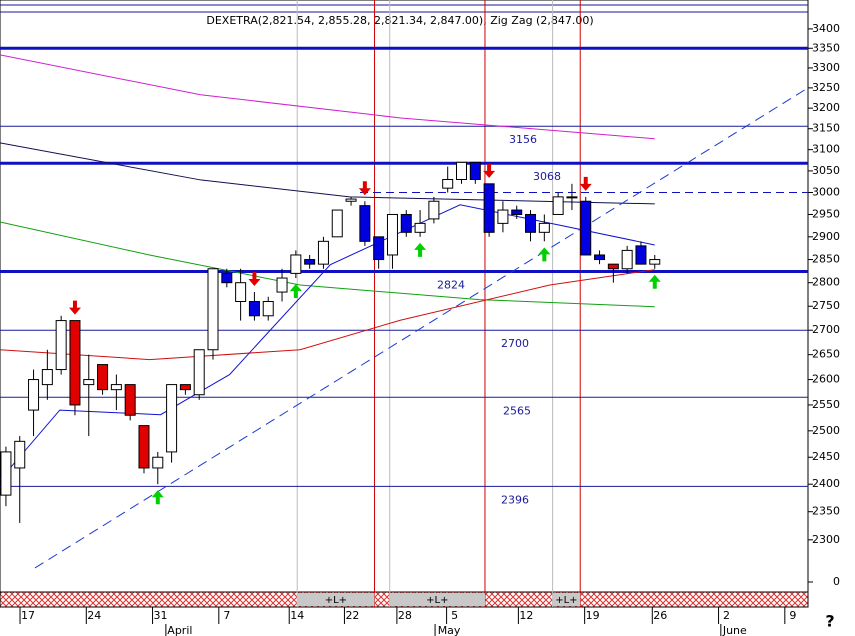  I want to click on x-tick-label: 14, so click(297, 615).